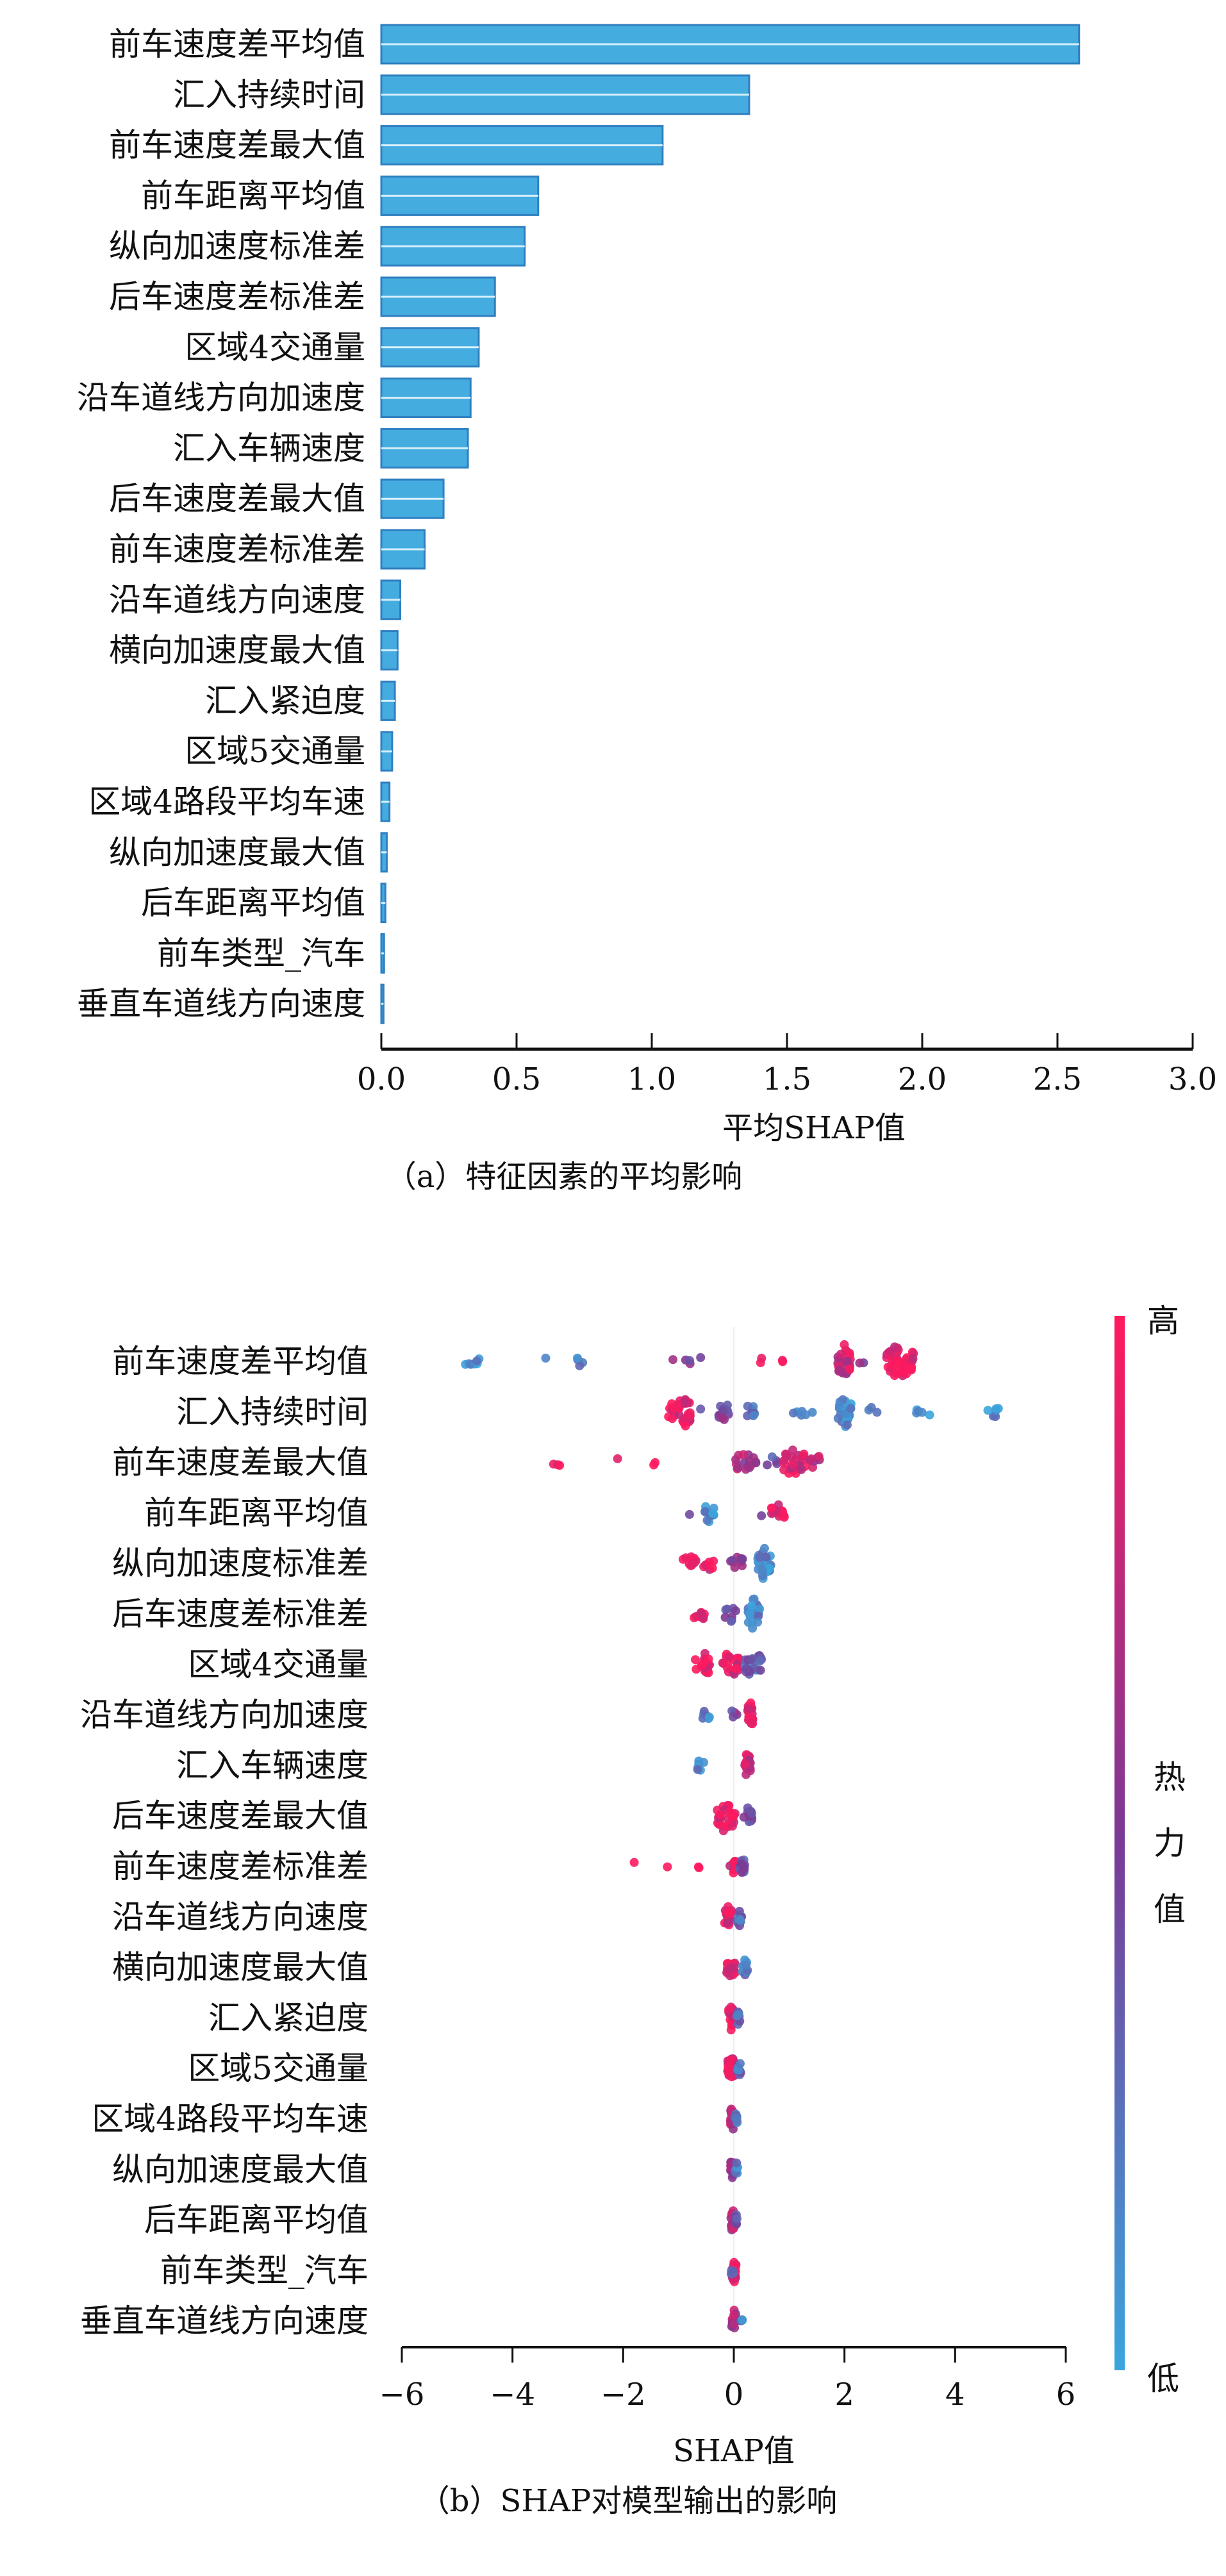  What do you see at coordinates (513, 2395) in the screenshot?
I see `x-tick-label: −4` at bounding box center [513, 2395].